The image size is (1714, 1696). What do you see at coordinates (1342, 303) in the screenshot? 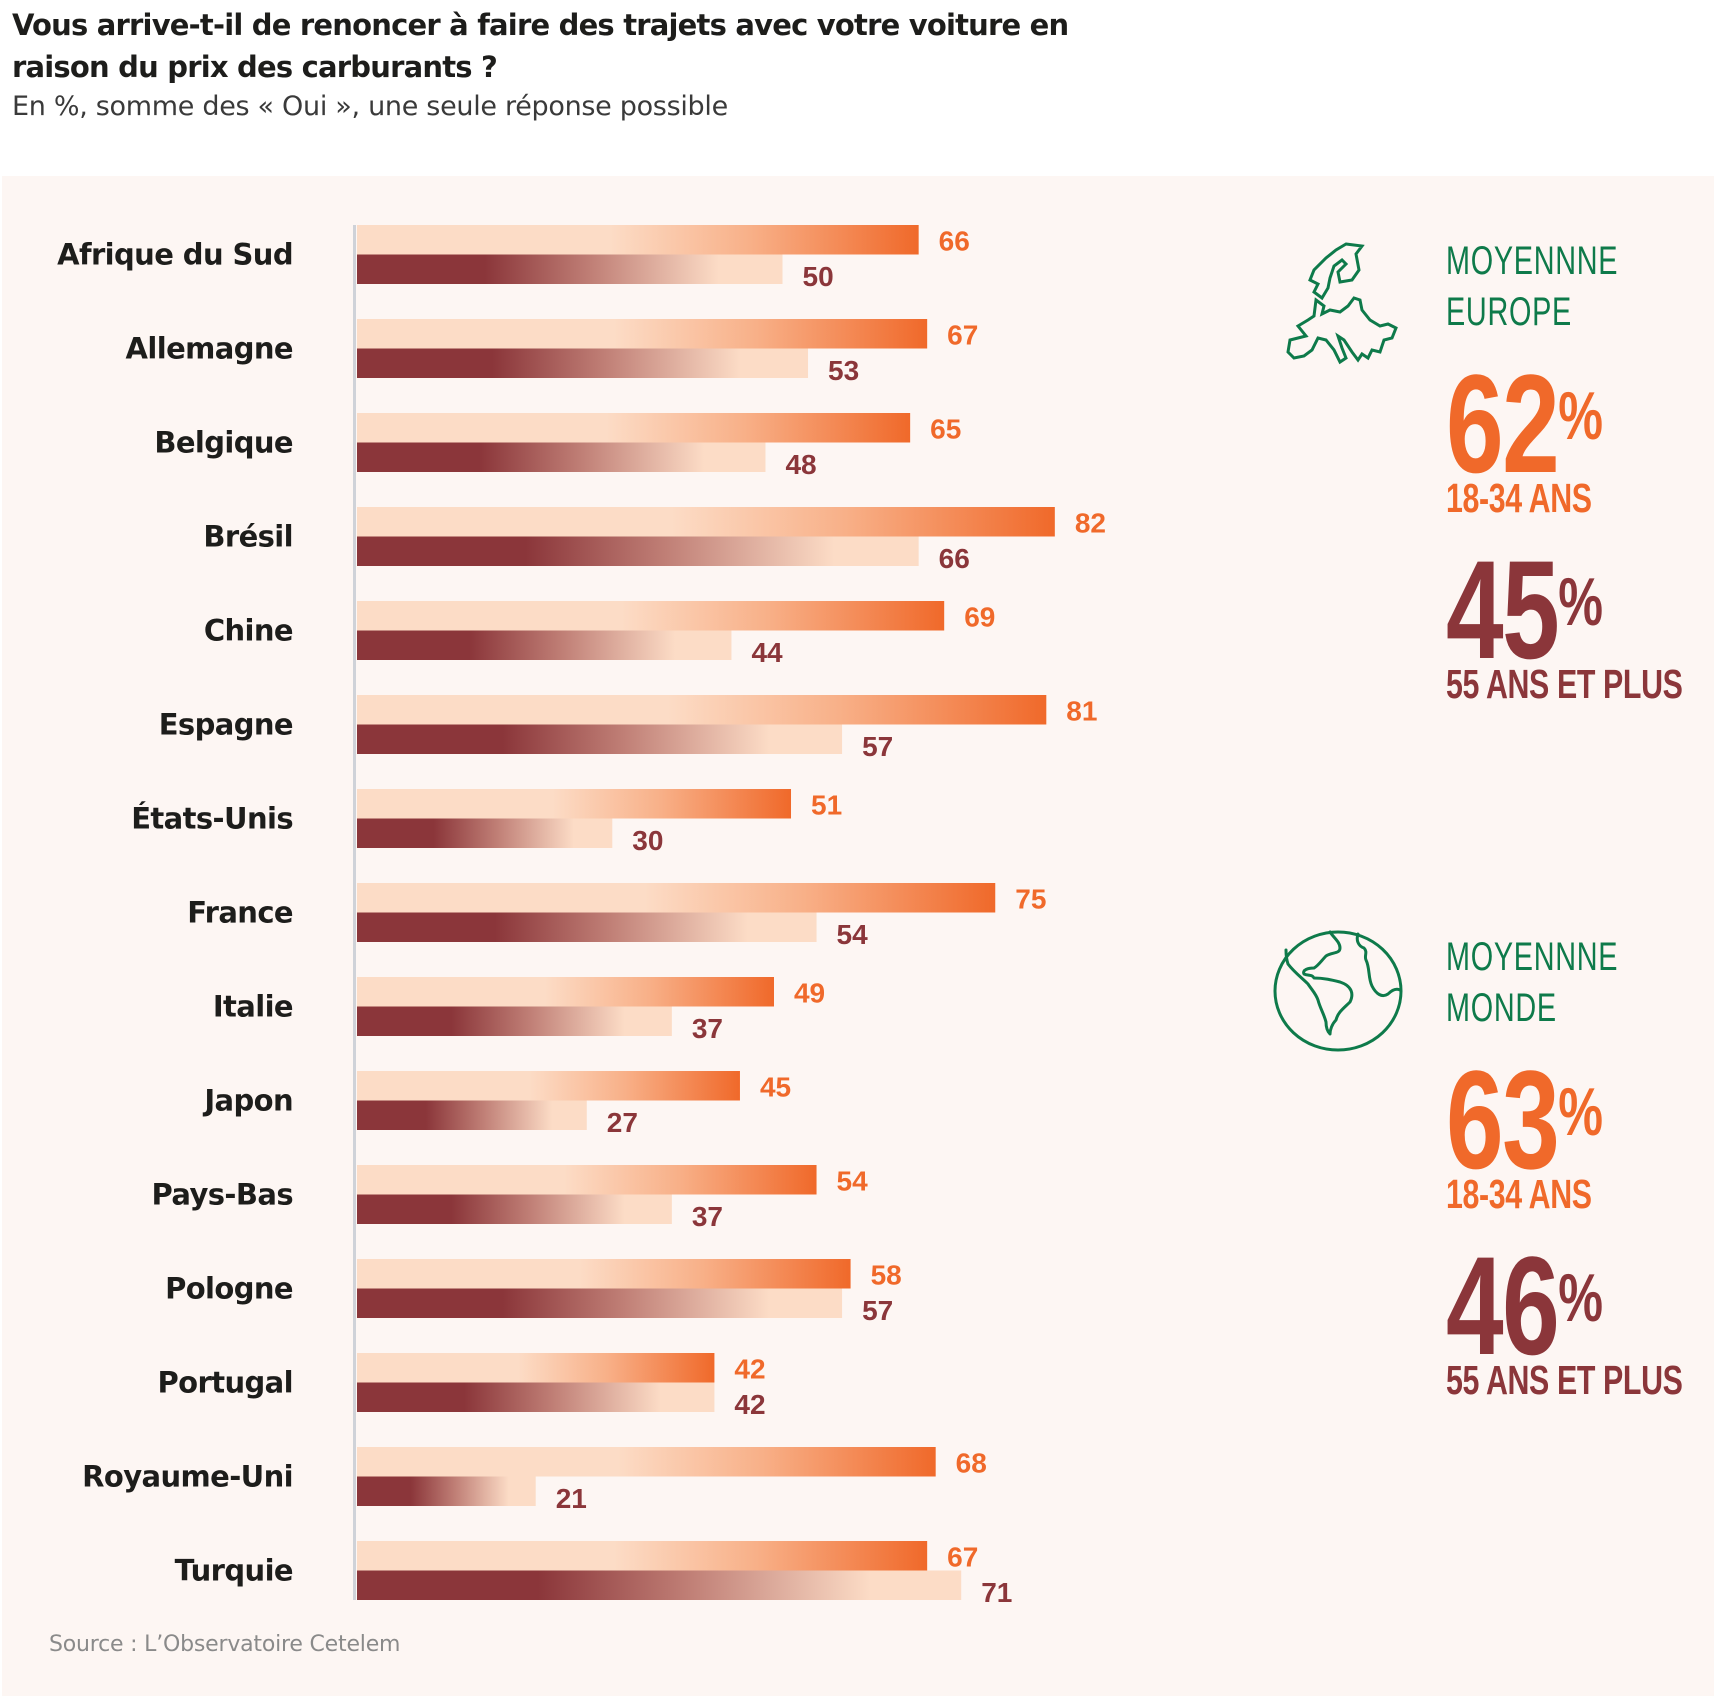
I see `europe-map-icon` at bounding box center [1342, 303].